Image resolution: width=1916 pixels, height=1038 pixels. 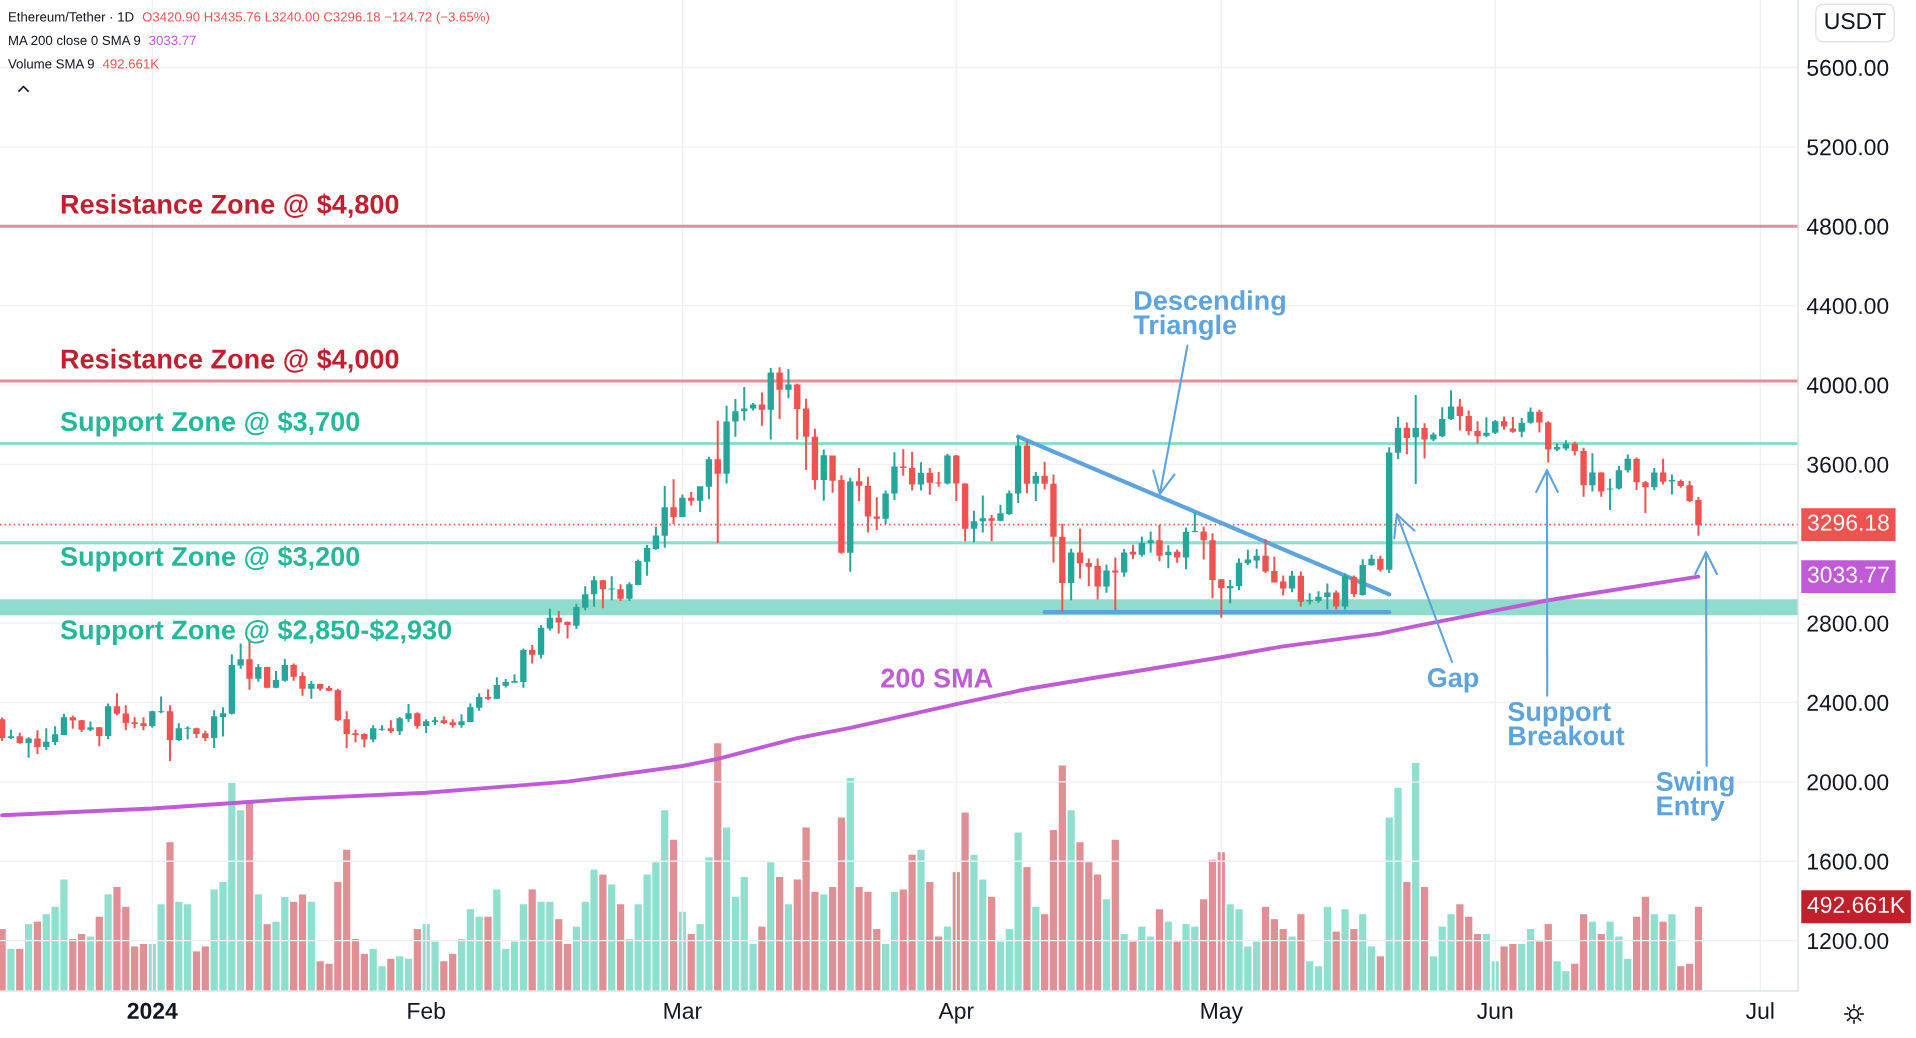 I want to click on annotation: Volume SMA 9, so click(x=51, y=63).